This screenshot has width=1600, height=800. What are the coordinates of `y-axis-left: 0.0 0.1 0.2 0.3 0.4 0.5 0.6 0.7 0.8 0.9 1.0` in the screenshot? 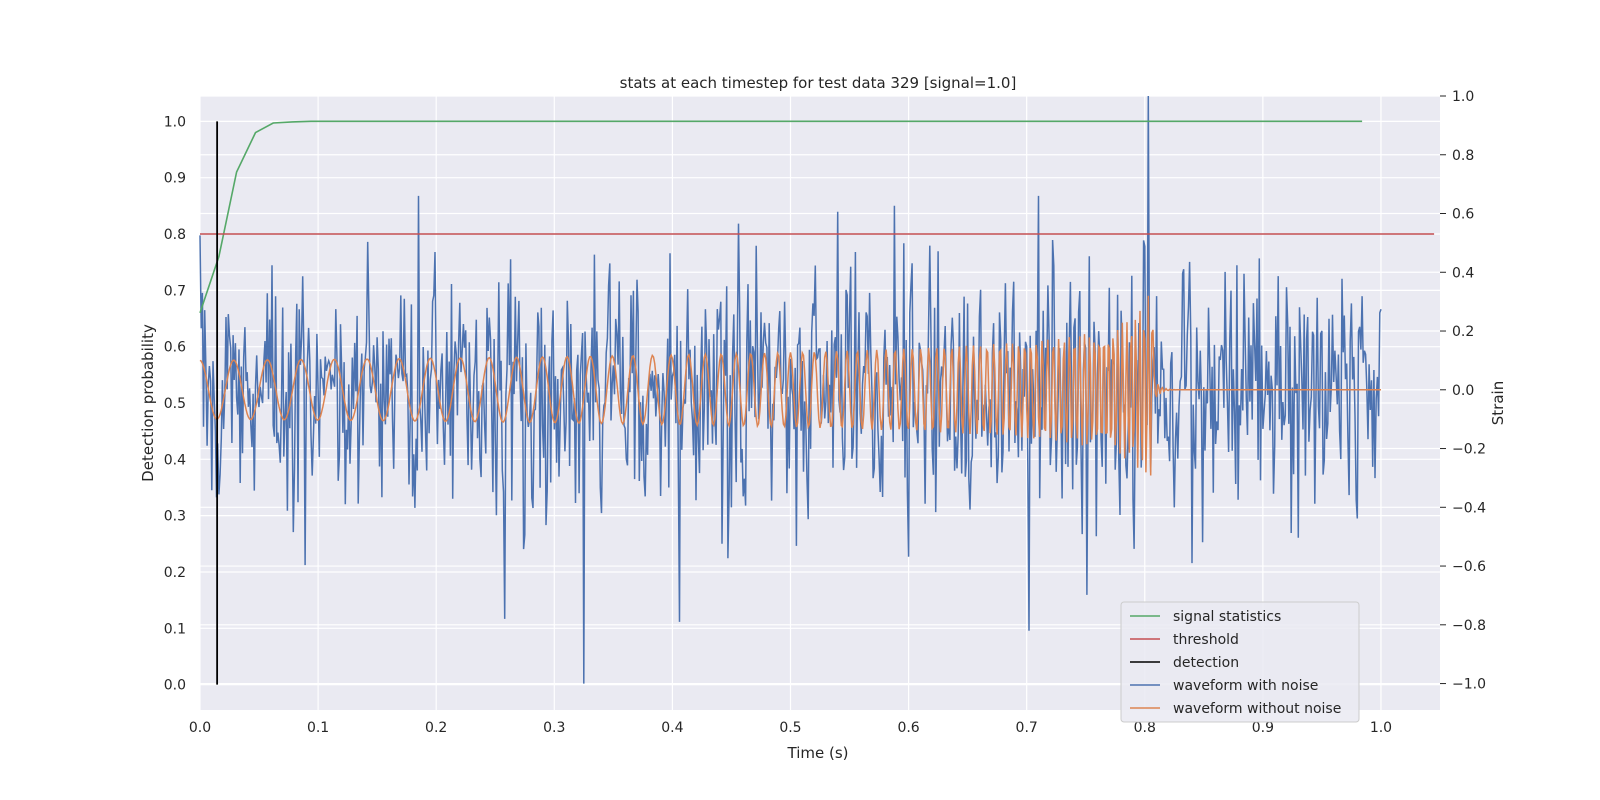 It's located at (175, 403).